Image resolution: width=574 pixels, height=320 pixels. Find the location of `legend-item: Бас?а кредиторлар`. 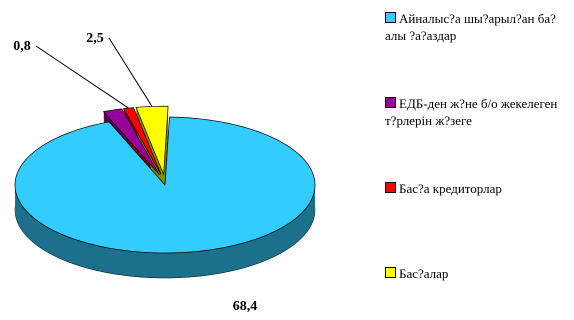

legend-item: Бас?а кредиторлар is located at coordinates (477, 188).